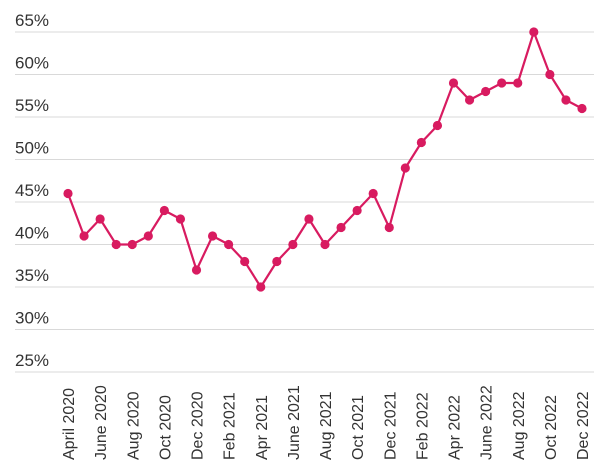 Image resolution: width=616 pixels, height=468 pixels. What do you see at coordinates (165, 427) in the screenshot?
I see `x-tick-label: Oct 2020` at bounding box center [165, 427].